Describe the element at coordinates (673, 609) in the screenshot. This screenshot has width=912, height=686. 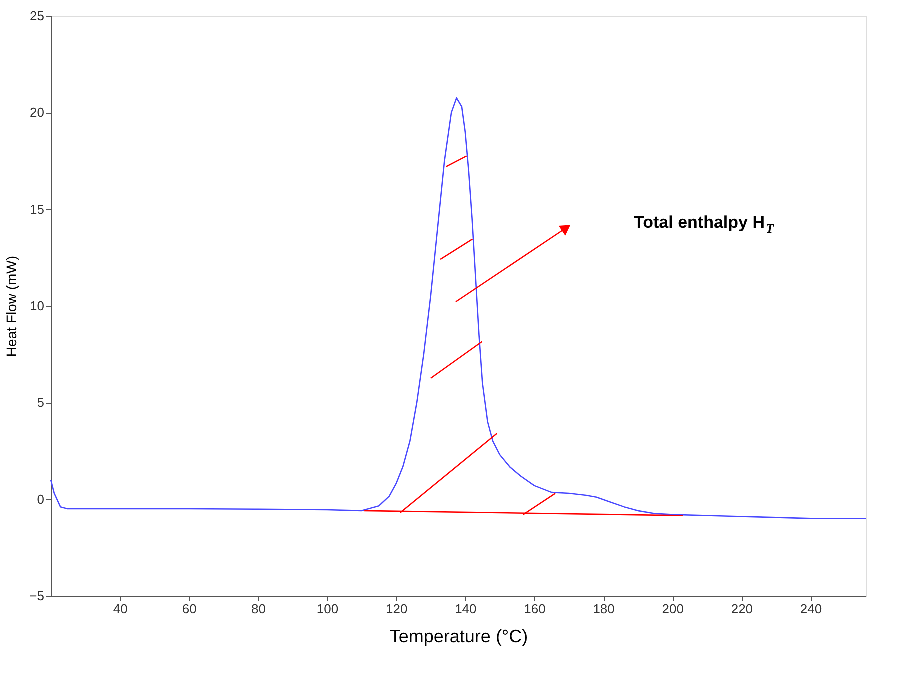
I see `x-tick-label: 200` at that location.